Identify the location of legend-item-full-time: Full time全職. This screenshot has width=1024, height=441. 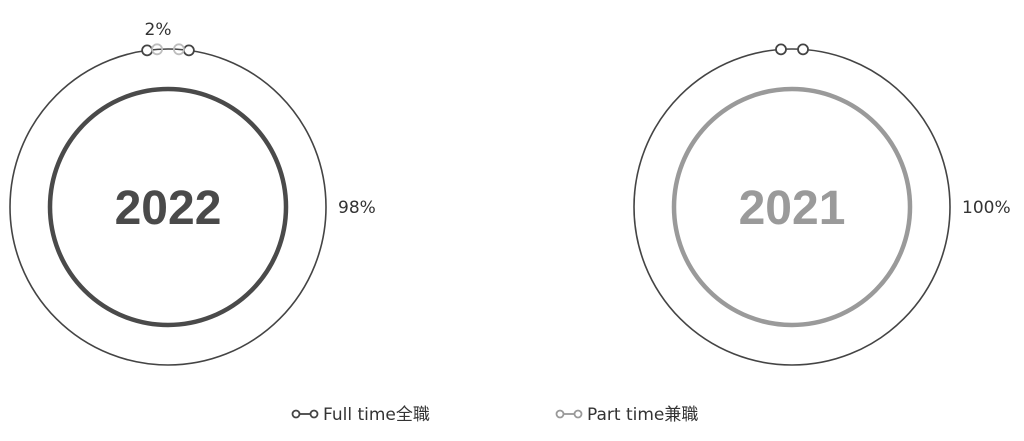
(360, 415).